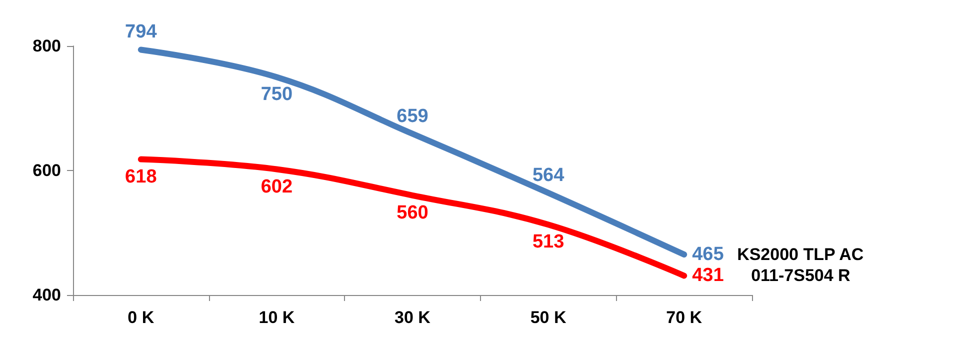 This screenshot has height=343, width=954. Describe the element at coordinates (141, 177) in the screenshot. I see `data-label: 618` at that location.